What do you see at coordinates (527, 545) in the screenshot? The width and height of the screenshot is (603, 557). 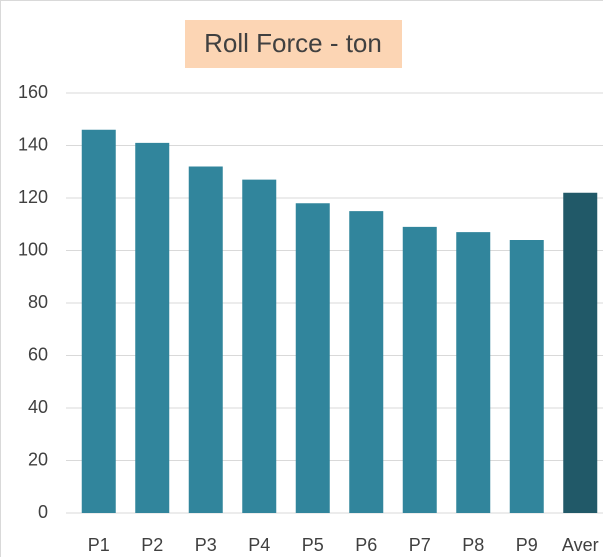 I see `x-tick-label: P9` at bounding box center [527, 545].